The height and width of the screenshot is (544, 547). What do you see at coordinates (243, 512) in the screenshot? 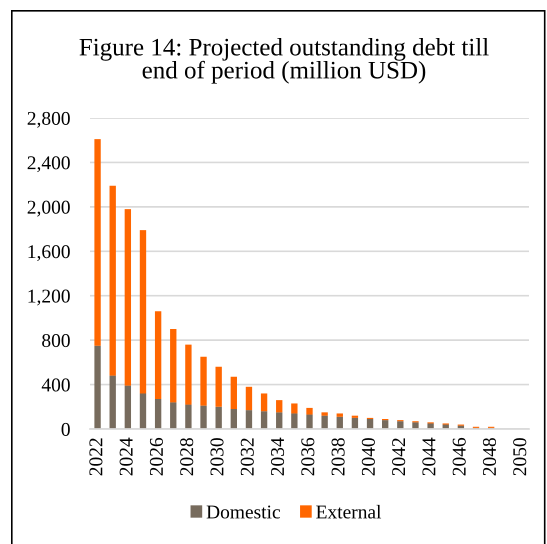
I see `legend-label: Domestic` at bounding box center [243, 512].